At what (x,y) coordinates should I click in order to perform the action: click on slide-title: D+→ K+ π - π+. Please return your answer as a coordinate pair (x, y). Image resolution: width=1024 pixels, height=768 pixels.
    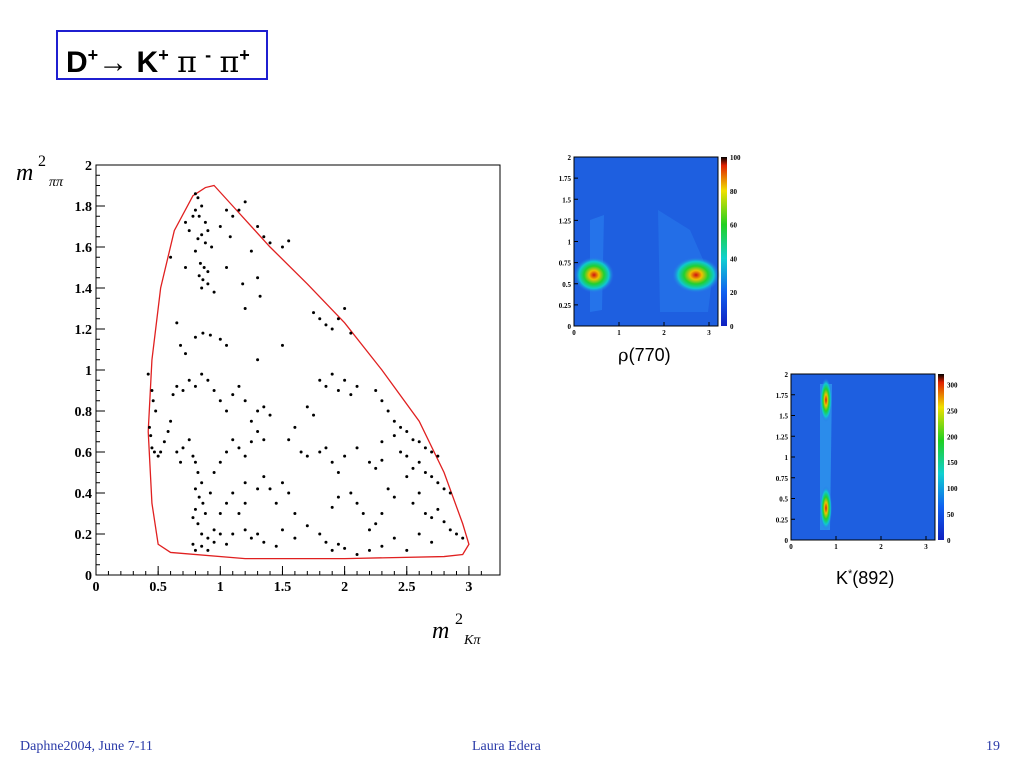
    Looking at the image, I should click on (162, 55).